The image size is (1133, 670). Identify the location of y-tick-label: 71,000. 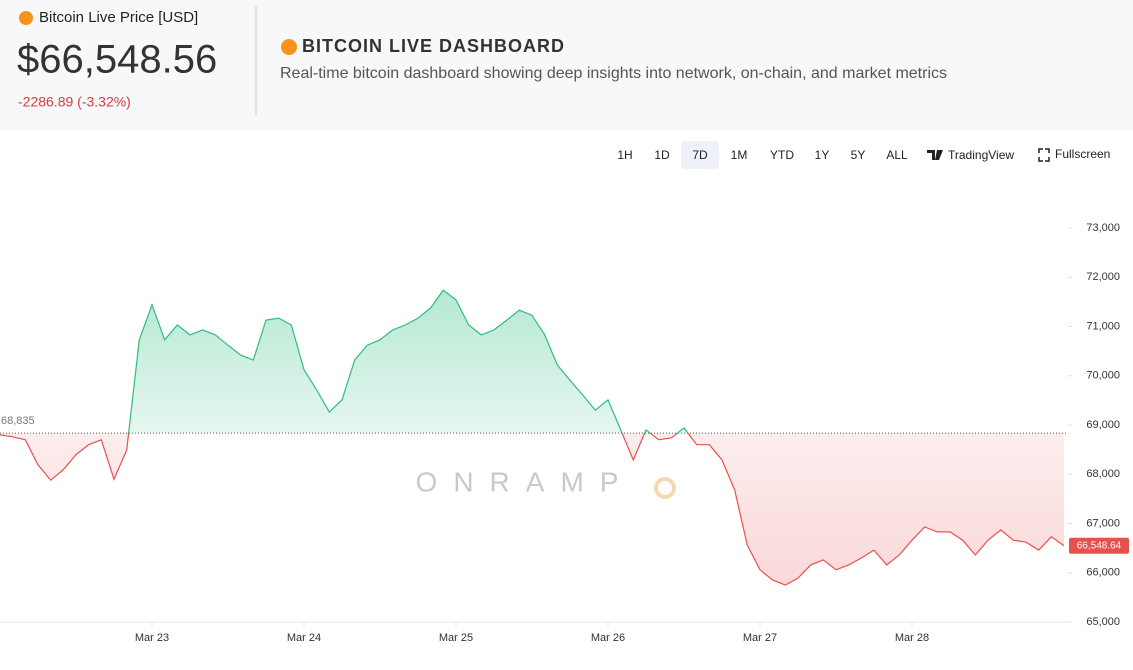
(1103, 326).